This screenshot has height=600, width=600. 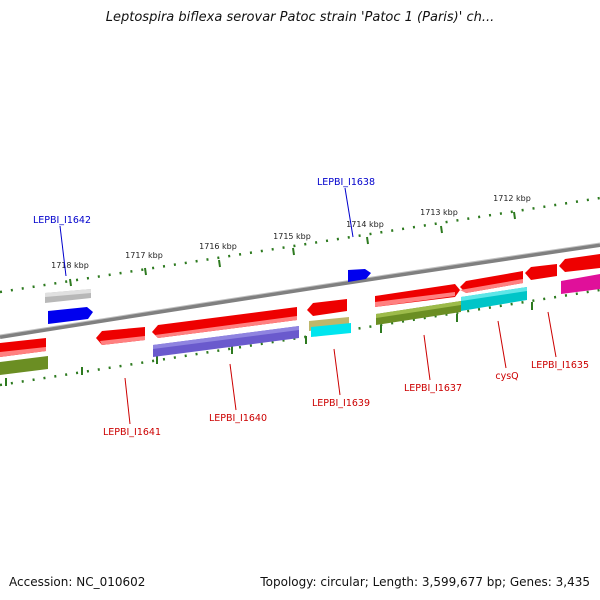 I want to click on gene-label-lepbi-i1637: LEPBI_I1637, so click(x=433, y=388).